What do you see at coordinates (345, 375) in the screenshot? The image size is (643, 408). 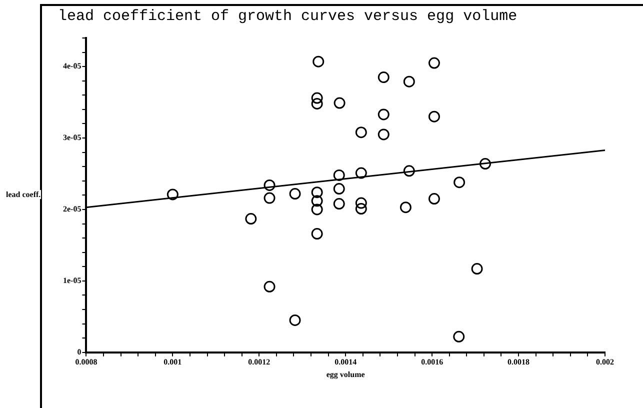 I see `x-axis-title: egg volume` at bounding box center [345, 375].